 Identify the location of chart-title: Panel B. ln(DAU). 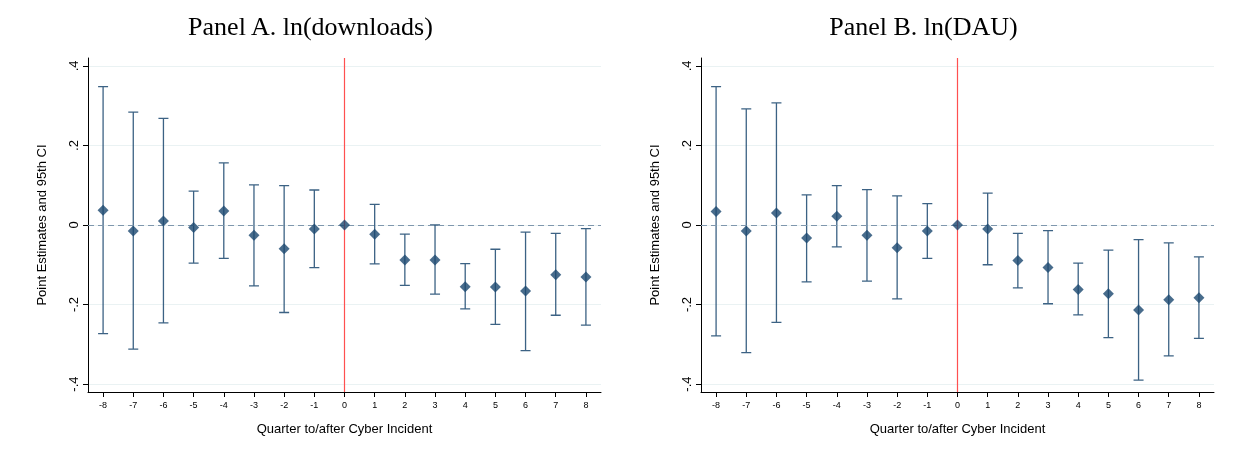
(923, 26).